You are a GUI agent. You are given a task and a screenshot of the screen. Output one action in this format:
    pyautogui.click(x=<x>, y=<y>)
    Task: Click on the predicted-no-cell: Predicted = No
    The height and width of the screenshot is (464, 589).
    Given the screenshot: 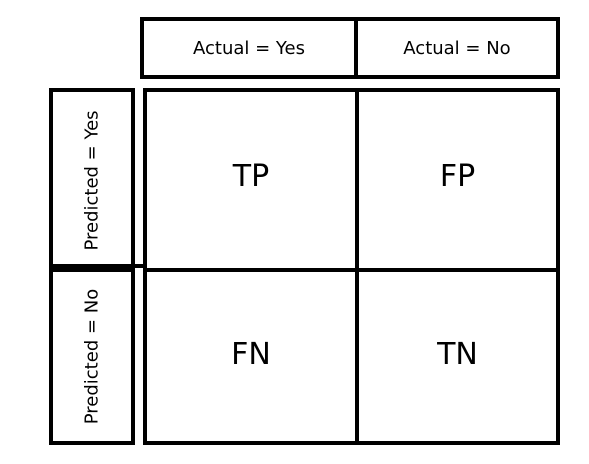 What is the action you would take?
    pyautogui.click(x=92, y=356)
    